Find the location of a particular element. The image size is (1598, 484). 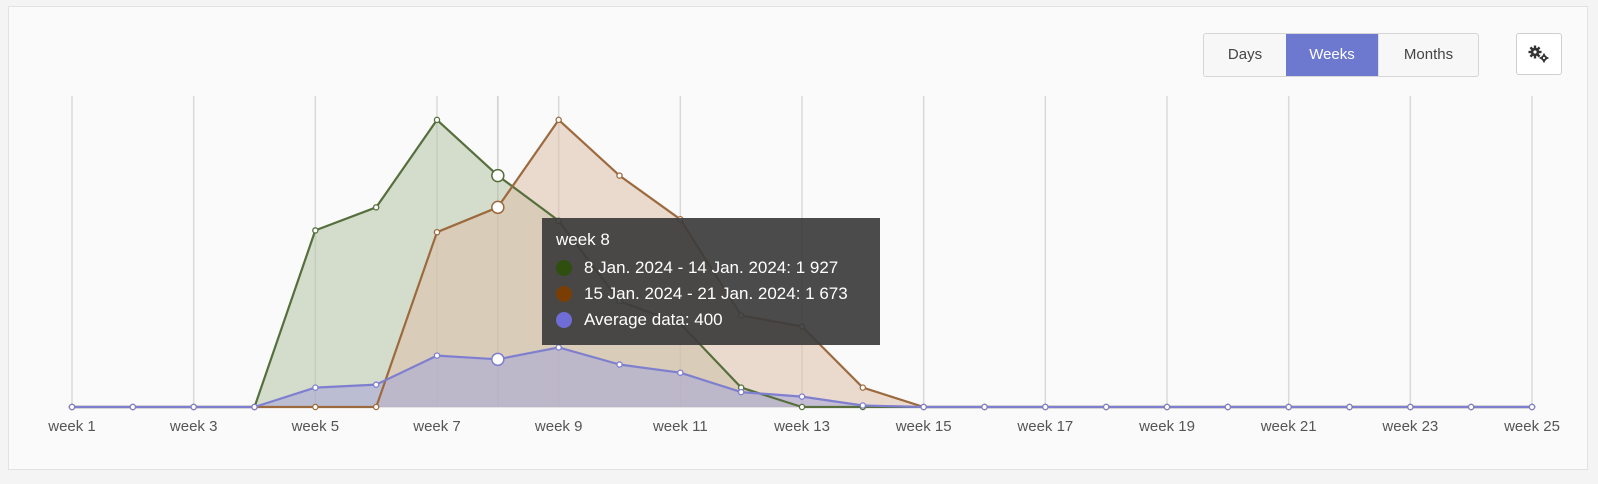

x-tick-label: week 21 is located at coordinates (1288, 426).